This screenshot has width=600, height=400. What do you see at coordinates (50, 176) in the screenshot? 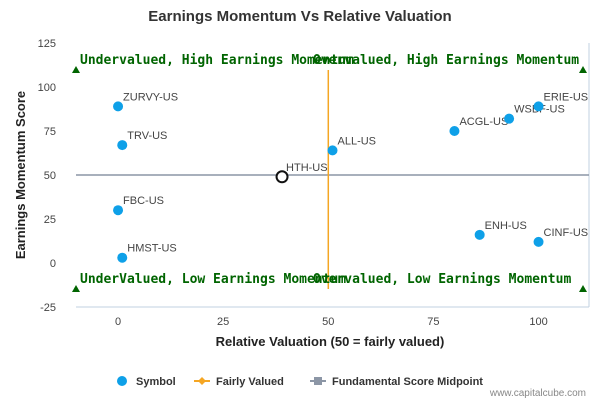
I see `y-tick-label: 50` at bounding box center [50, 176].